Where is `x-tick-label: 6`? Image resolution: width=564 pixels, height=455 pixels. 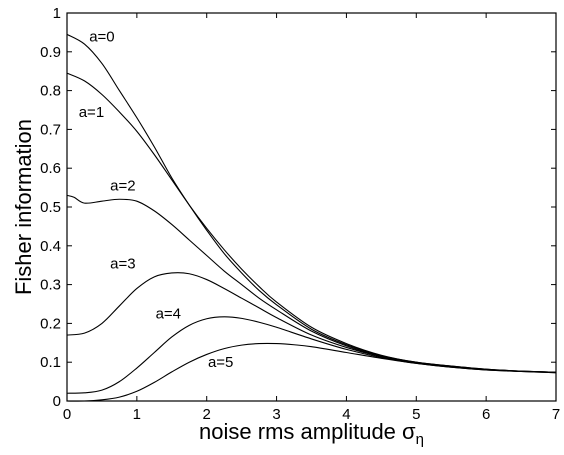
x-tick-label: 6 is located at coordinates (486, 414).